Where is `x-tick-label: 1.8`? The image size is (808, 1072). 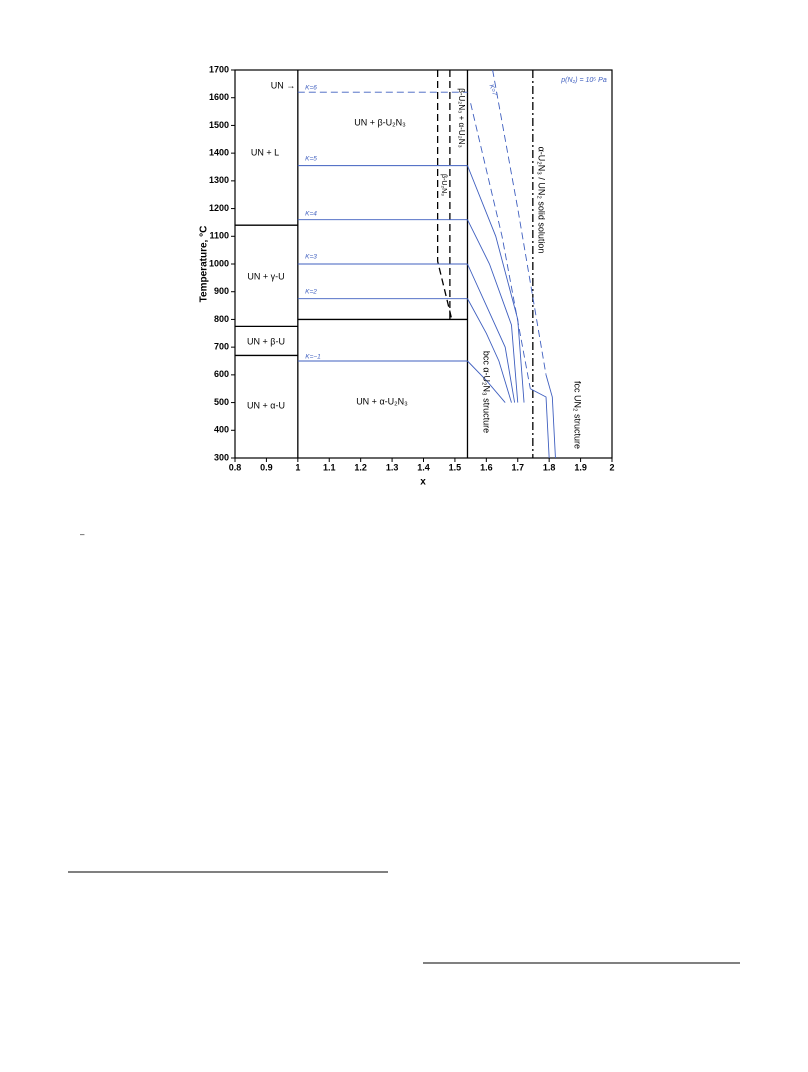
x-tick-label: 1.8 is located at coordinates (549, 467).